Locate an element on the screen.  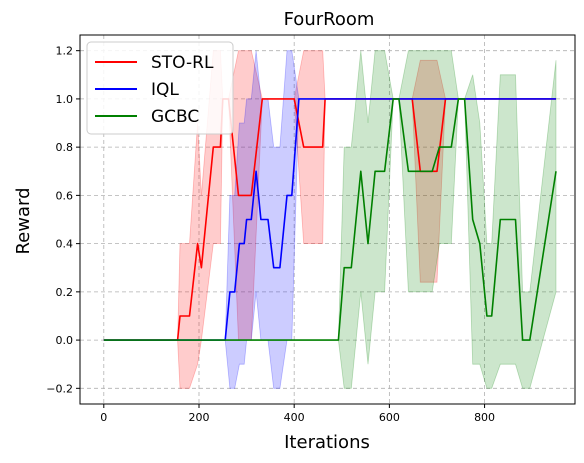
legend-label-sto-rl: STO-RL is located at coordinates (182, 63).